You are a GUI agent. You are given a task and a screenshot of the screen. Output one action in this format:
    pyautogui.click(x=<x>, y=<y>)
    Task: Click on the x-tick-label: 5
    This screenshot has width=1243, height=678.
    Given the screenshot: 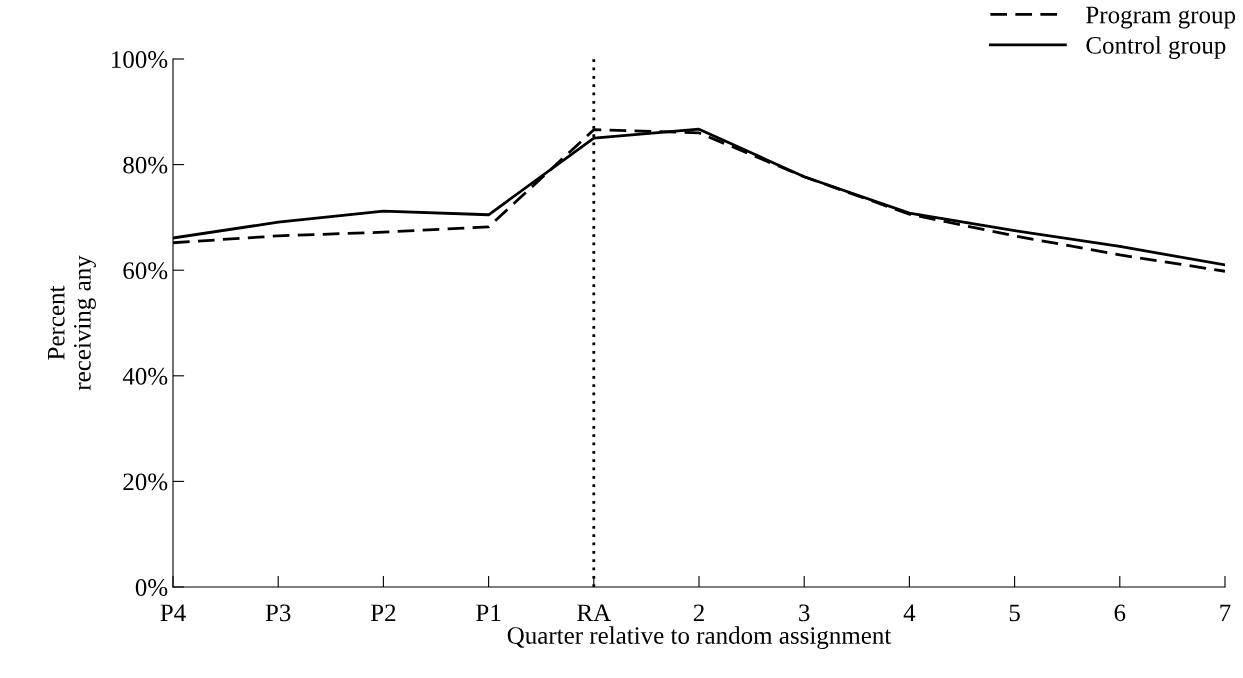 What is the action you would take?
    pyautogui.click(x=1014, y=613)
    